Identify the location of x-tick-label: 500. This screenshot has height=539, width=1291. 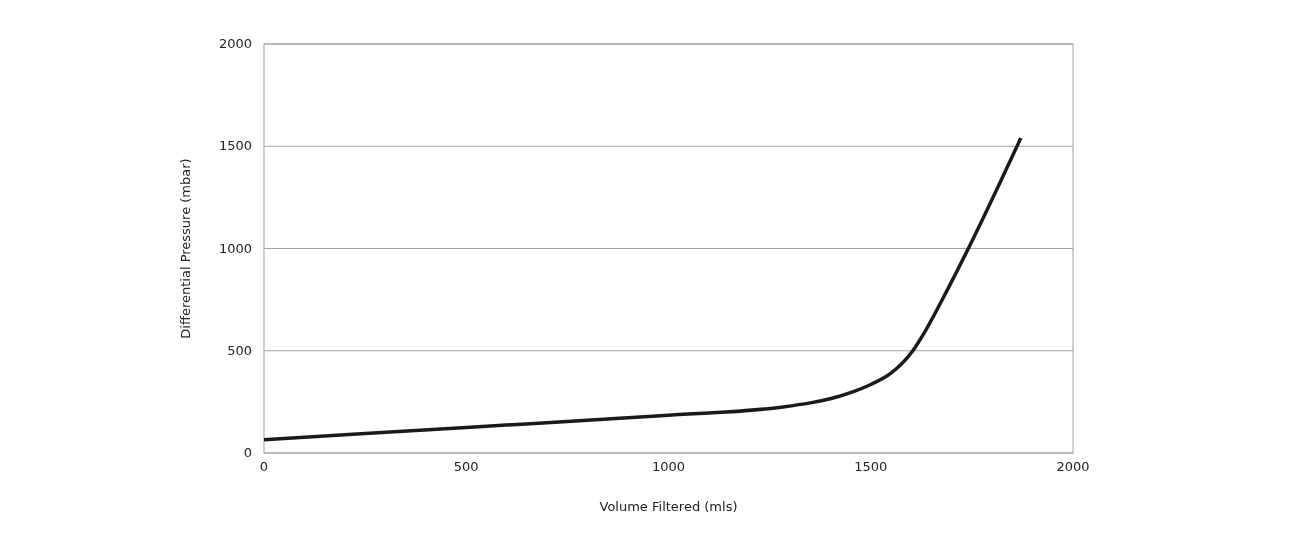
(466, 466).